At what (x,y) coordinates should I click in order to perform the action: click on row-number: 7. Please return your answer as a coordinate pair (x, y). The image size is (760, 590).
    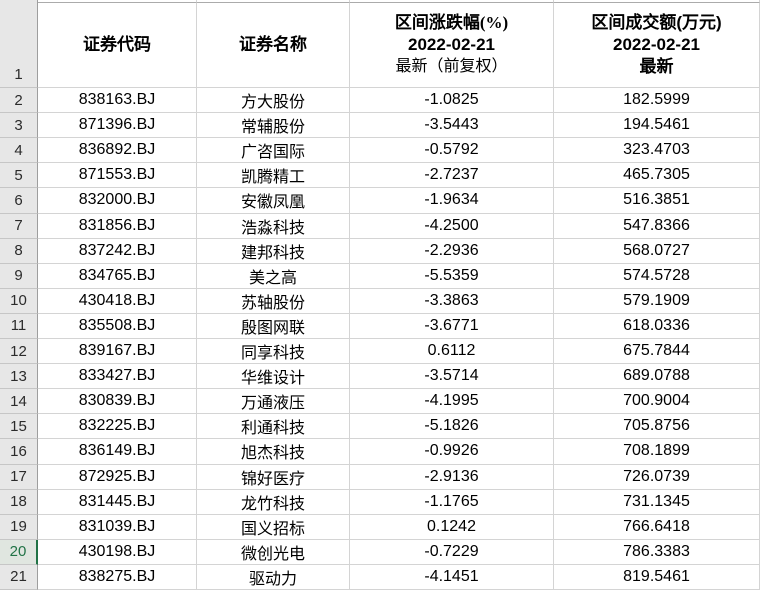
    Looking at the image, I should click on (19, 226).